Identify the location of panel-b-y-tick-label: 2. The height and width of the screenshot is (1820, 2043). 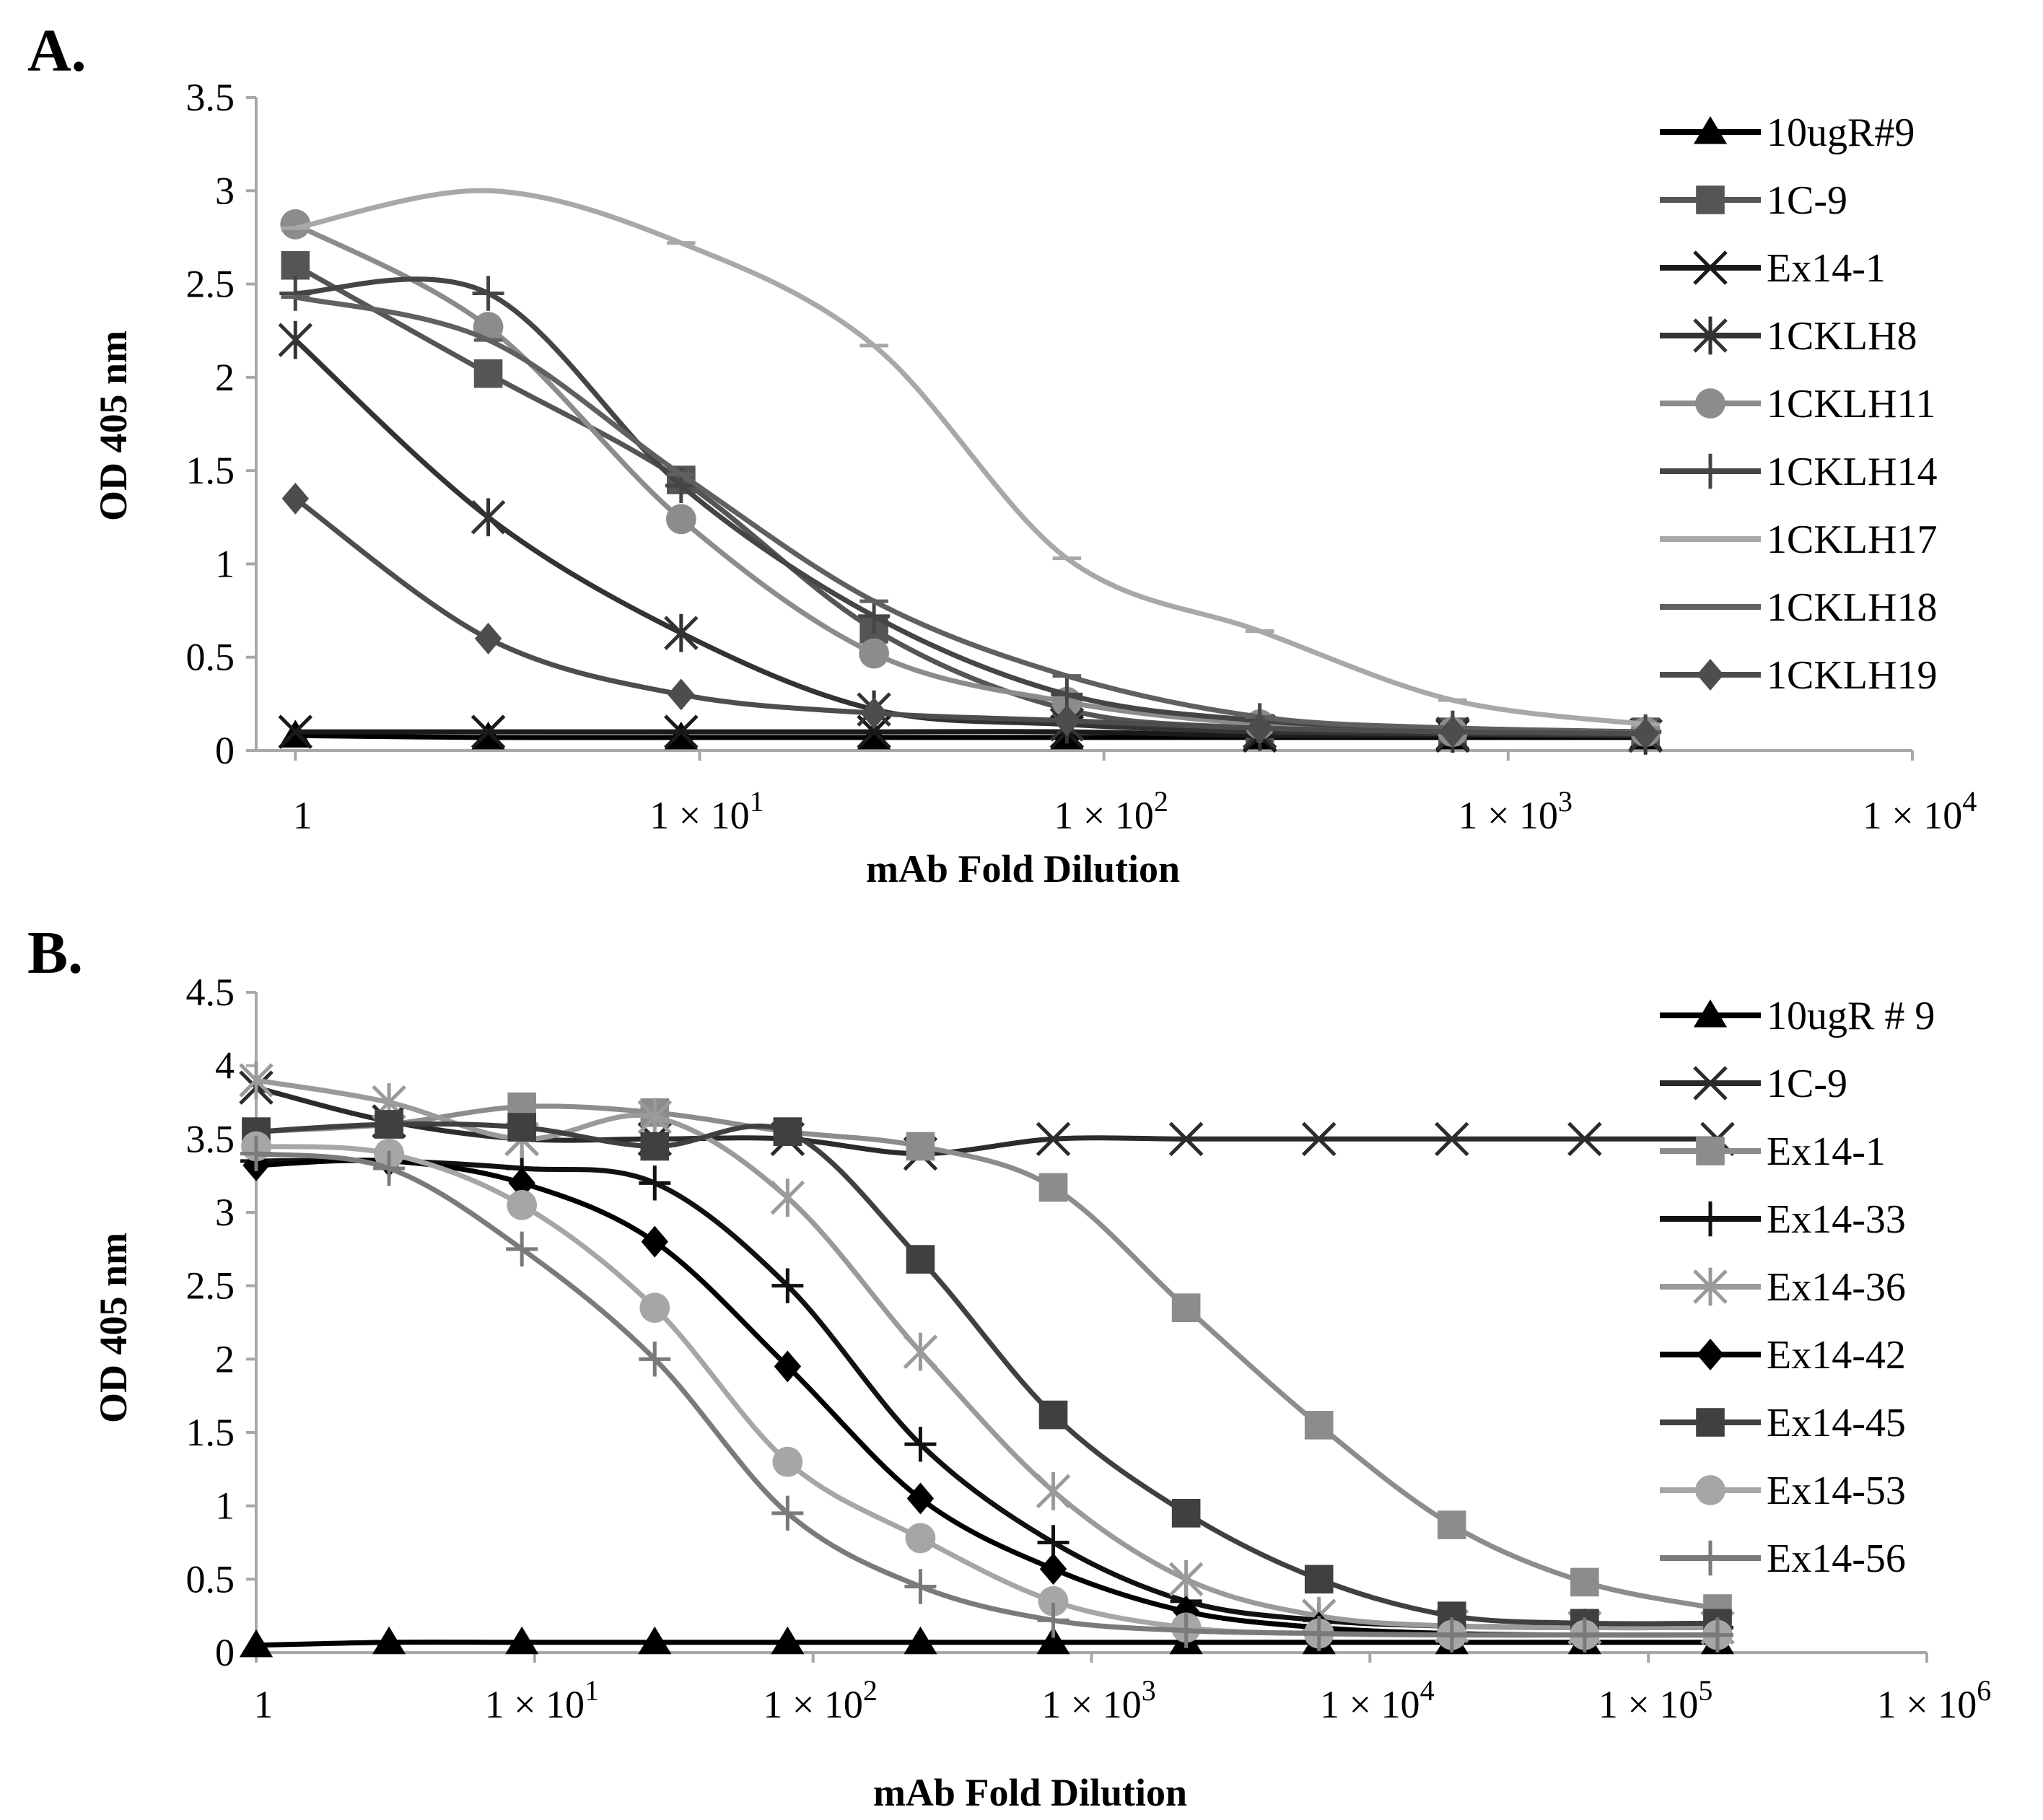
(225, 1359).